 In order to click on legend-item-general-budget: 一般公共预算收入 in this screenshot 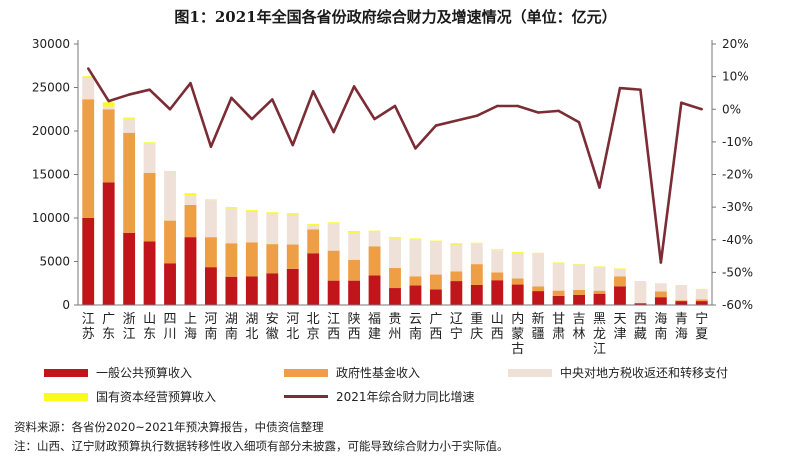, I will do `click(118, 372)`.